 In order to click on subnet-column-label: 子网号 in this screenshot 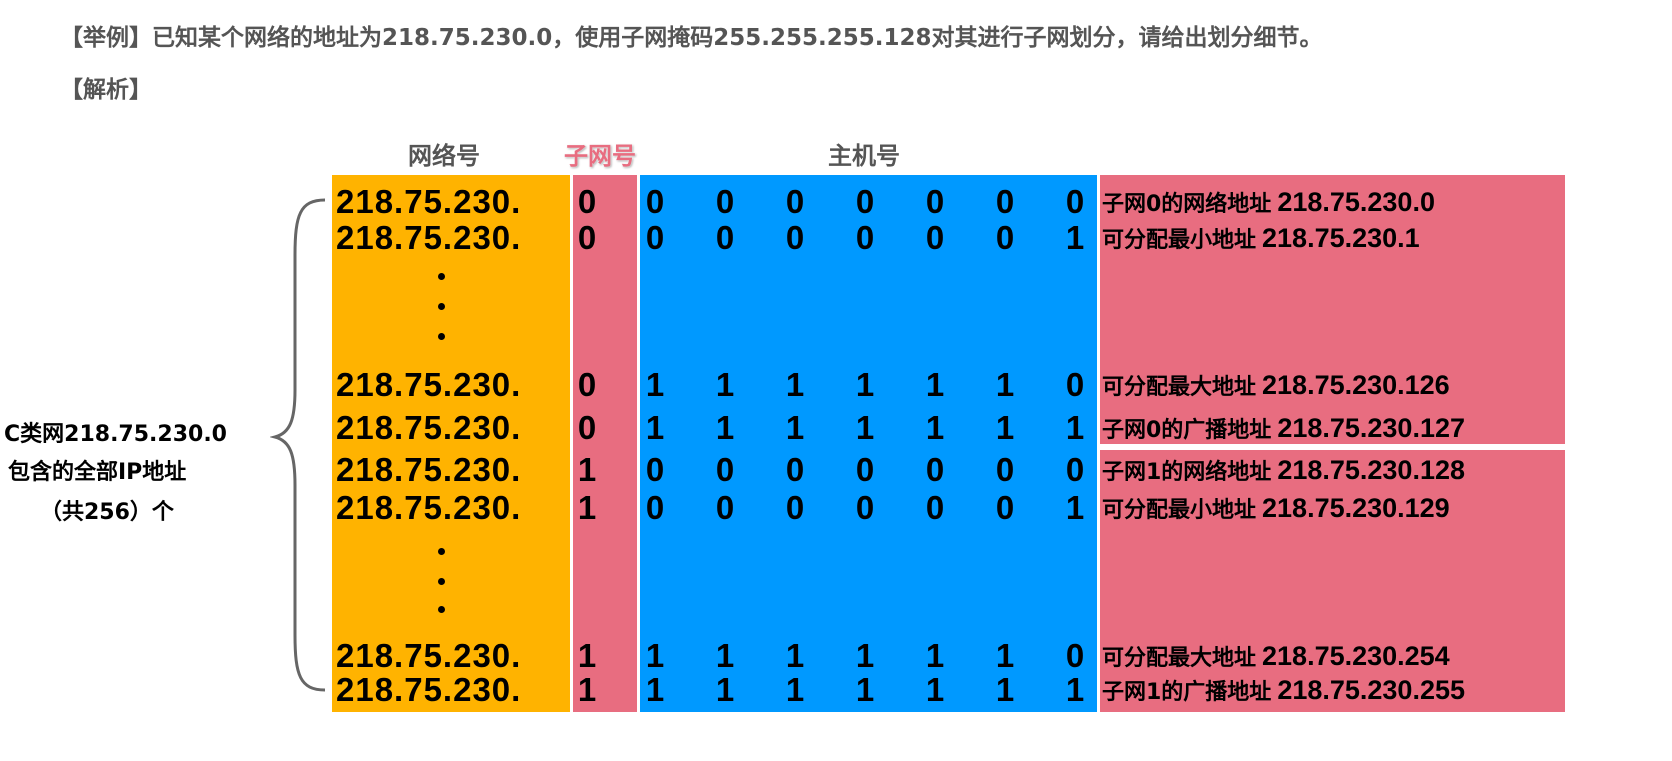, I will do `click(600, 156)`.